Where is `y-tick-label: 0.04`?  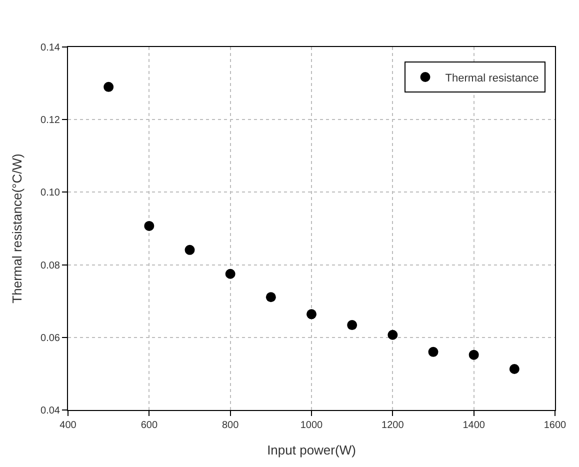 y-tick-label: 0.04 is located at coordinates (50, 411).